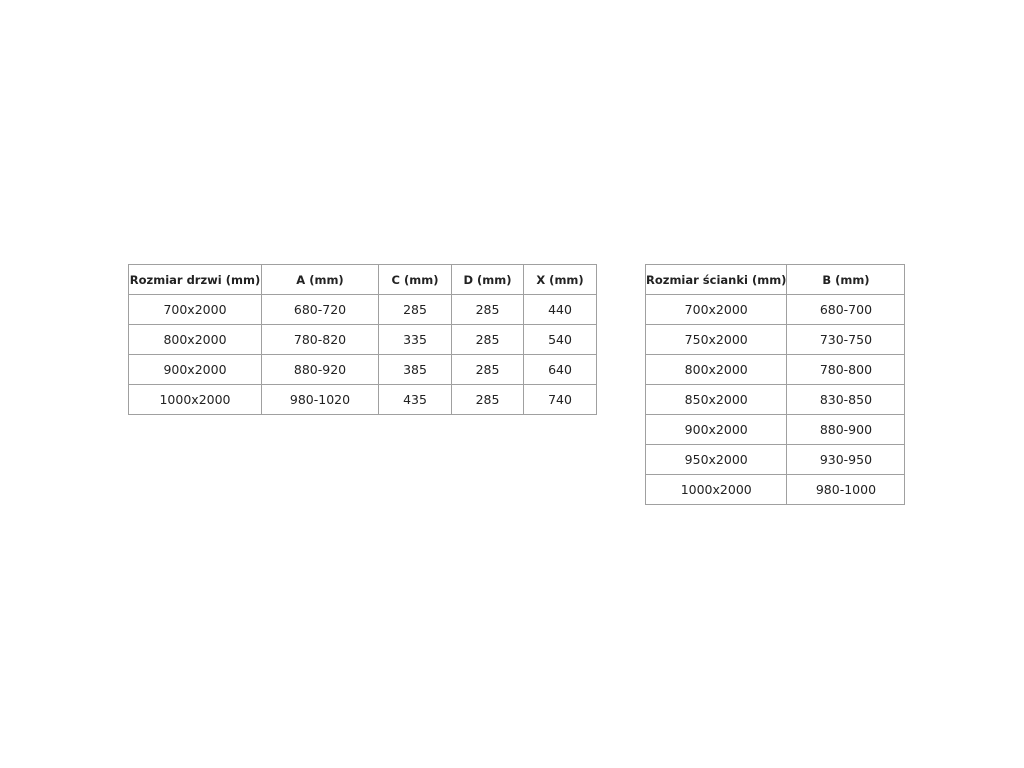 The width and height of the screenshot is (1024, 768). What do you see at coordinates (846, 489) in the screenshot?
I see `cell: 980-1000` at bounding box center [846, 489].